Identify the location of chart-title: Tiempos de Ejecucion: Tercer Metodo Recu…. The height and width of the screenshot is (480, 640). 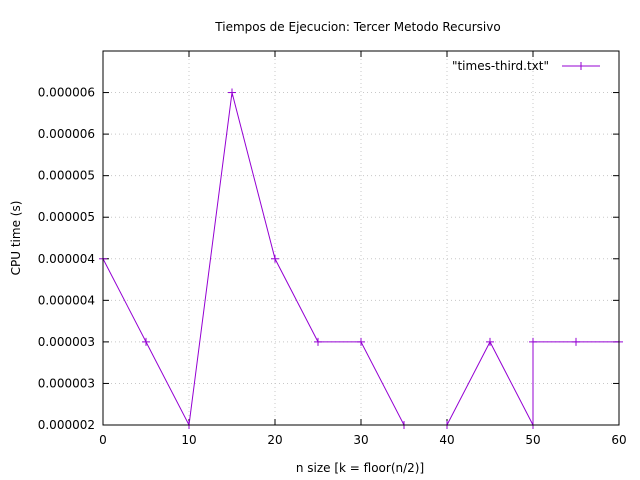
(357, 27).